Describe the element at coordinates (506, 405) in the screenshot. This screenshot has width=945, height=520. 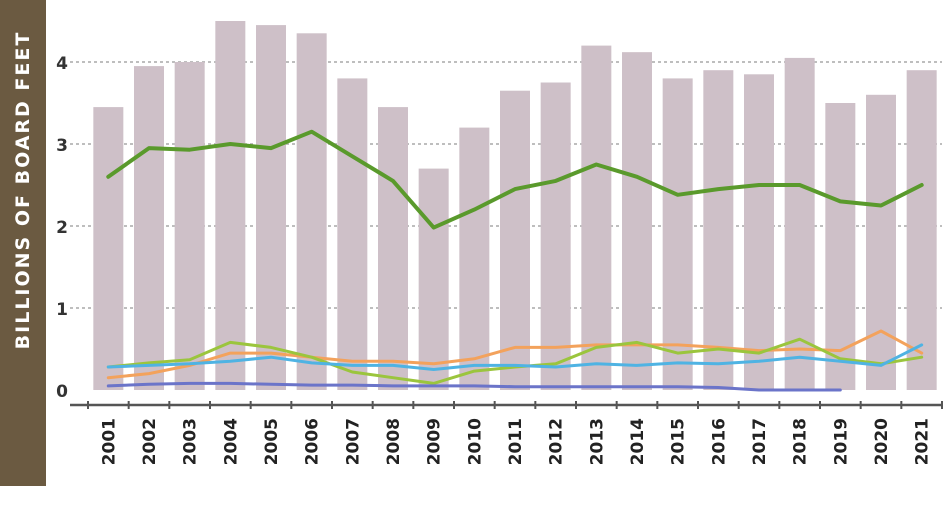
I see `x-axis` at that location.